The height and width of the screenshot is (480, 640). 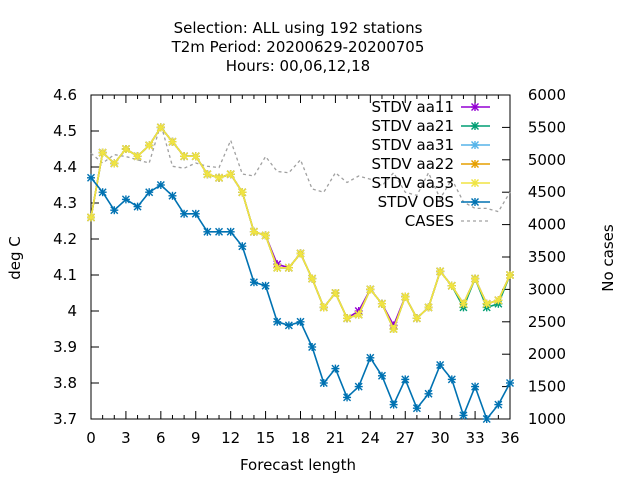 What do you see at coordinates (413, 145) in the screenshot?
I see `legend-label-stdv-aa31: STDV aa31` at bounding box center [413, 145].